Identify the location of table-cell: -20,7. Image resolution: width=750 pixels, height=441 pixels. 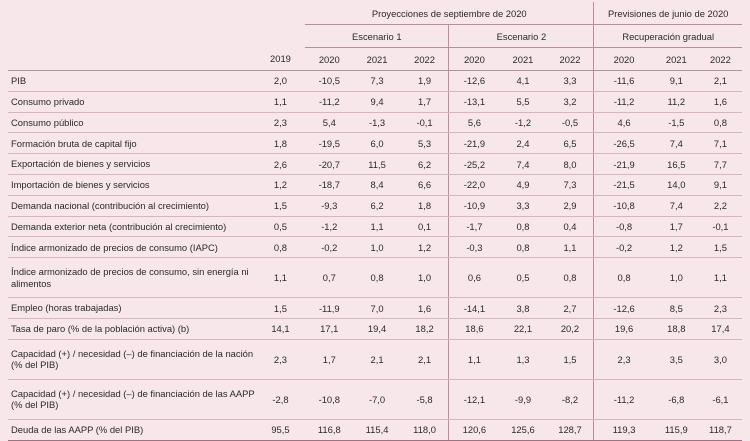
(329, 164).